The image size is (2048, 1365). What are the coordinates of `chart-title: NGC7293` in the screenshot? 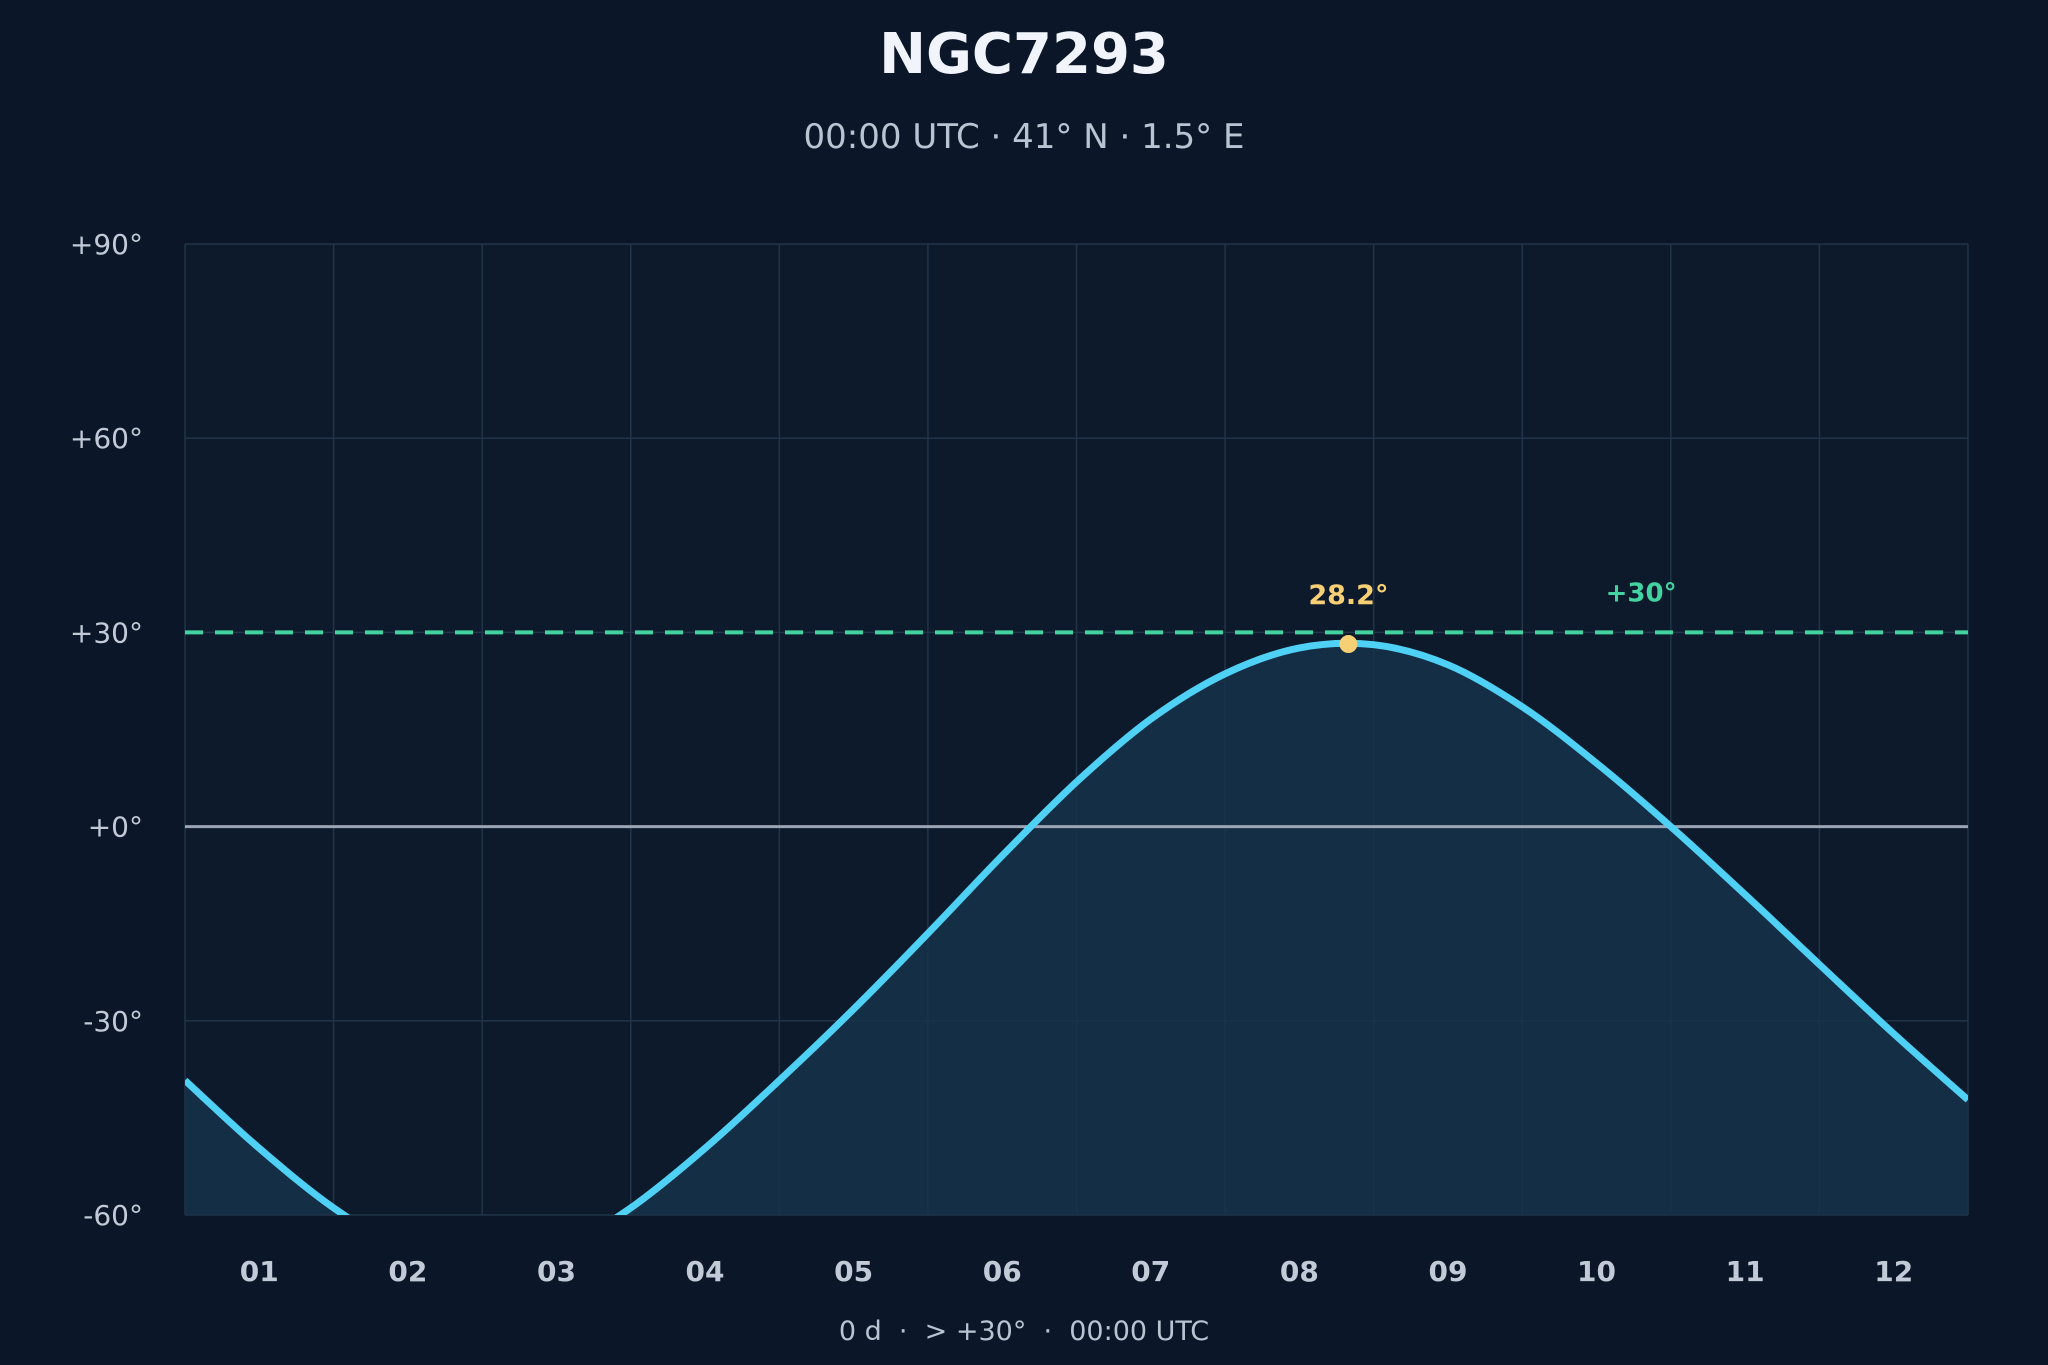 It's located at (1024, 54).